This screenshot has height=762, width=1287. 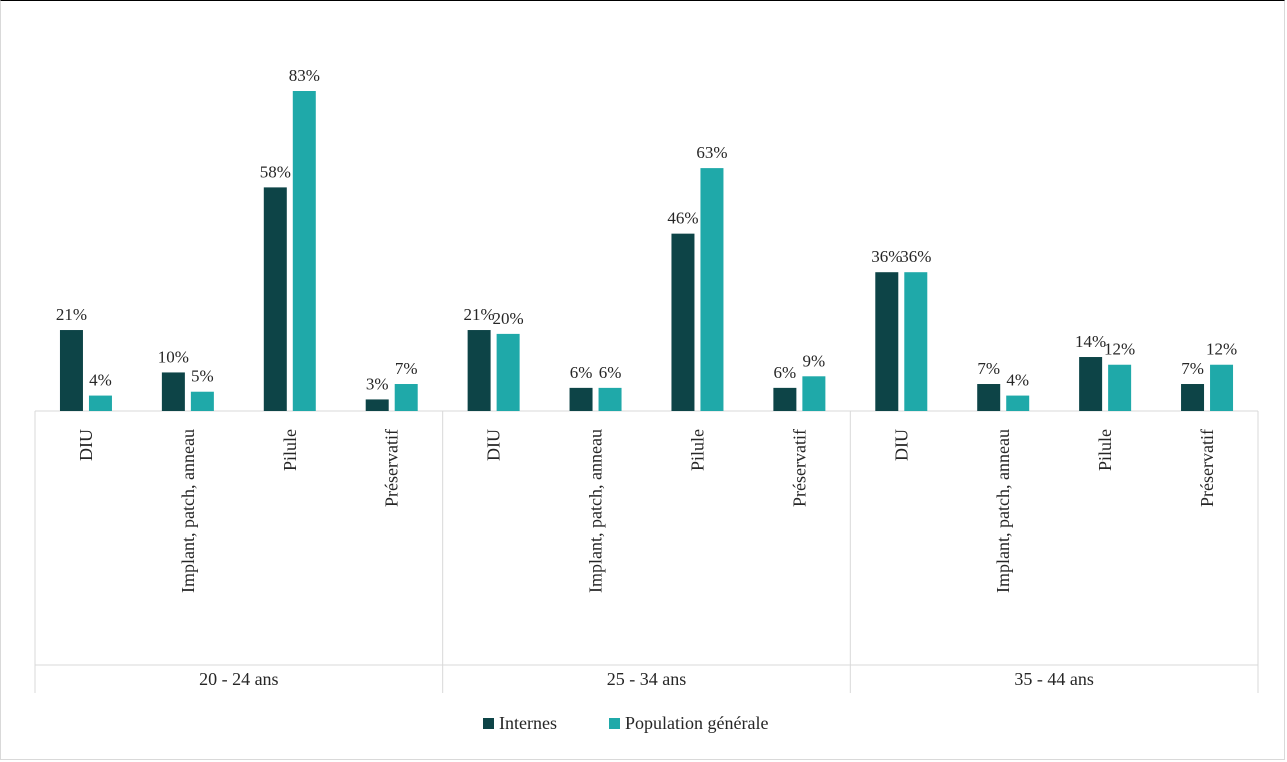 I want to click on data-label: 83%, so click(x=304, y=75).